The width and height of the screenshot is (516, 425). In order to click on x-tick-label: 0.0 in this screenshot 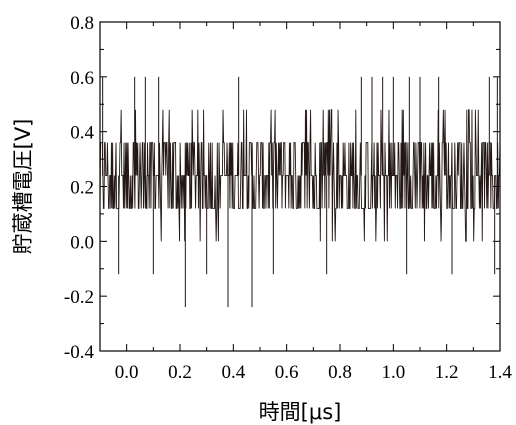, I will do `click(127, 372)`.